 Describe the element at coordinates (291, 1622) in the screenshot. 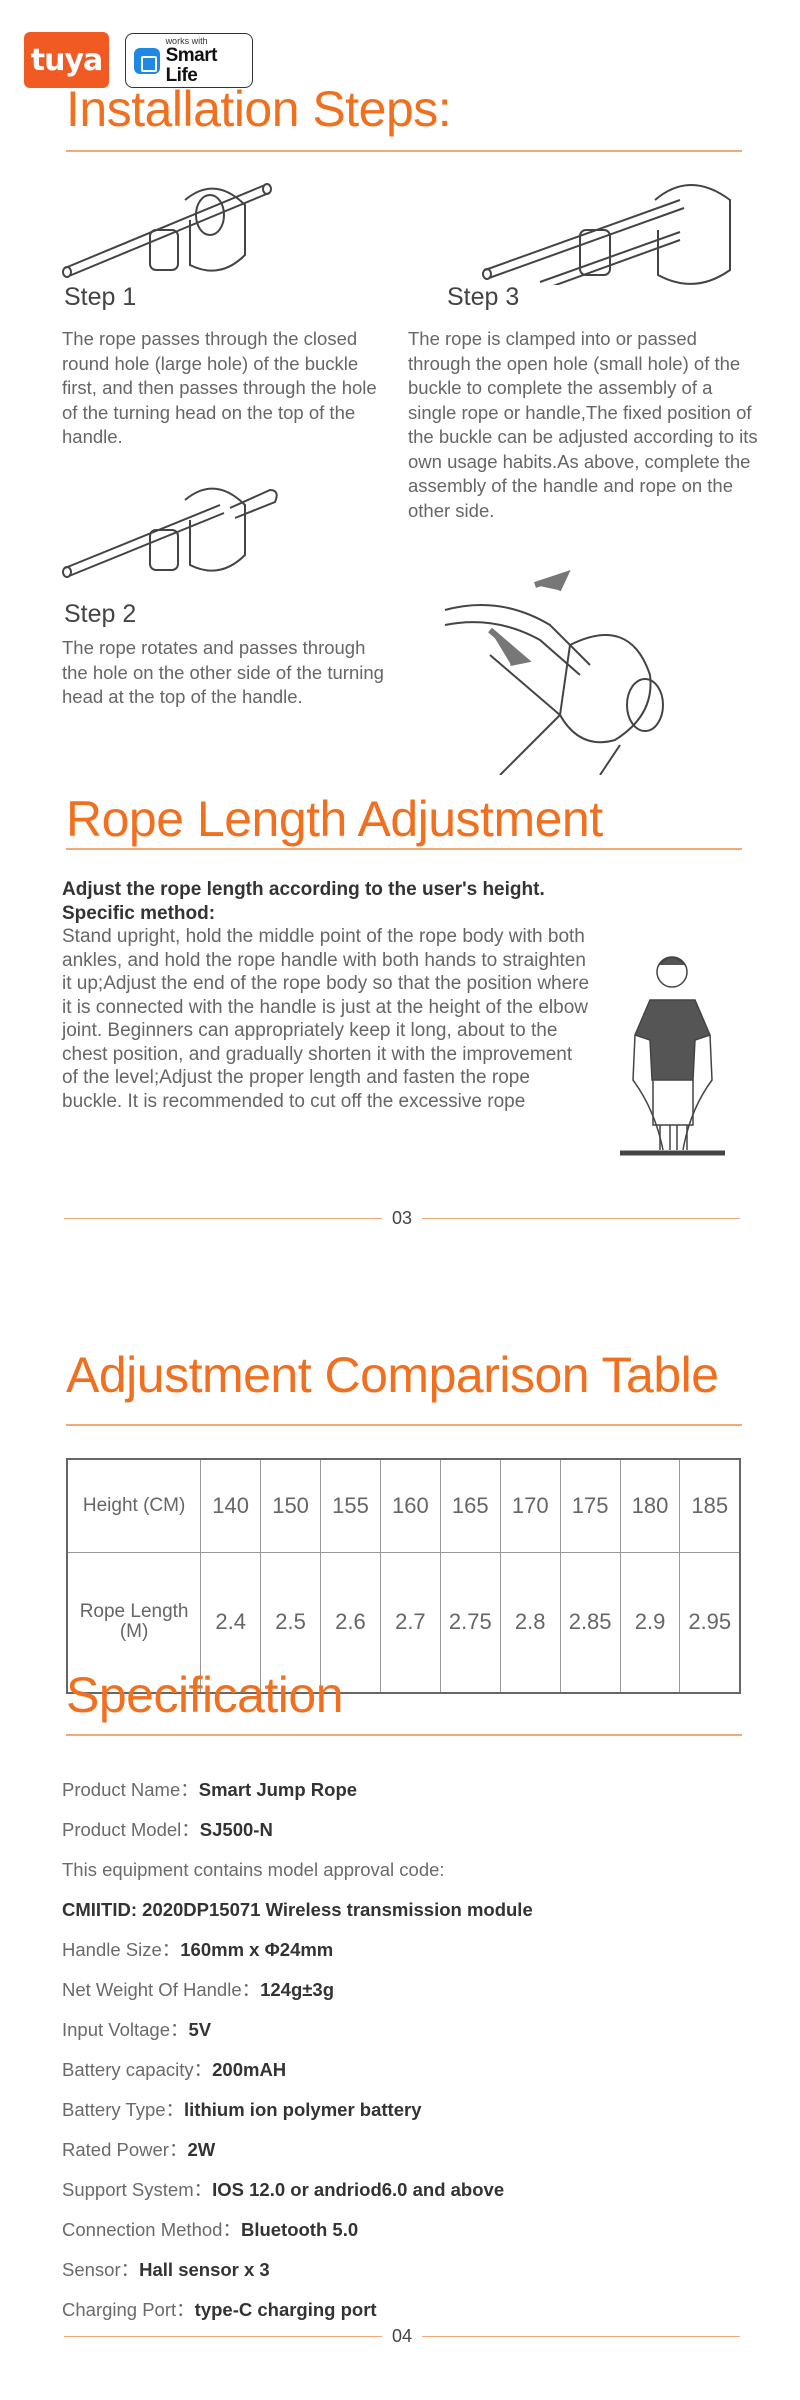

I see `length-cell: 2.5` at that location.